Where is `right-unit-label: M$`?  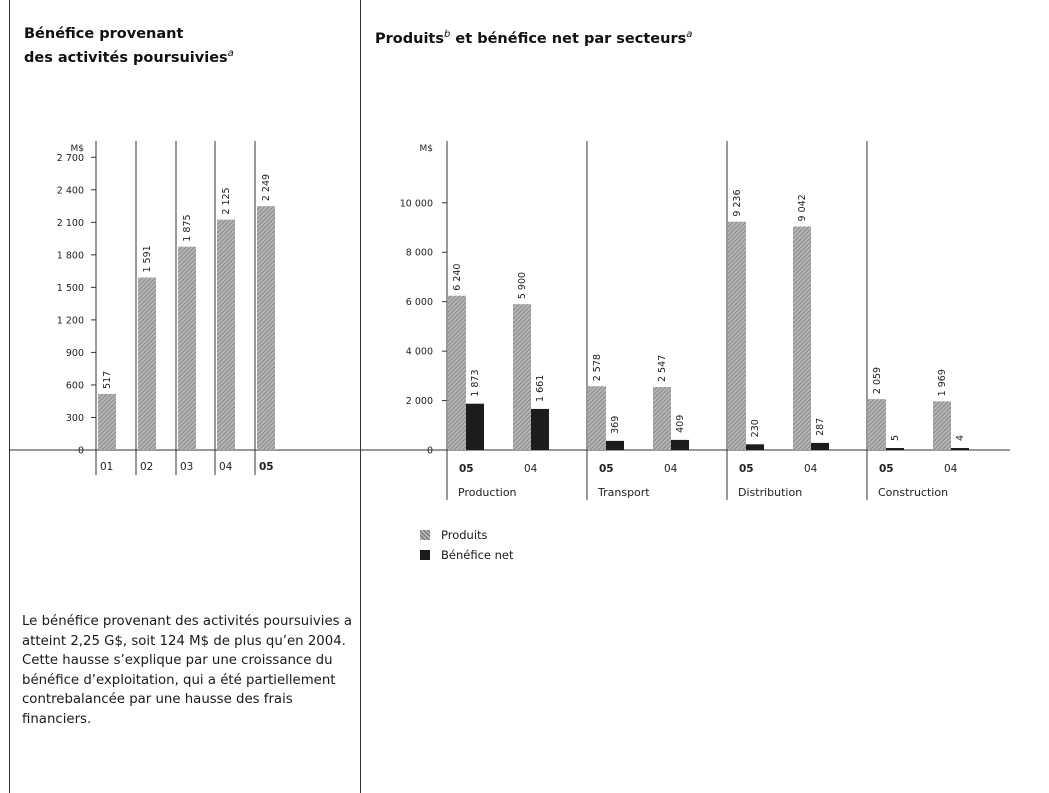 right-unit-label: M$ is located at coordinates (427, 149).